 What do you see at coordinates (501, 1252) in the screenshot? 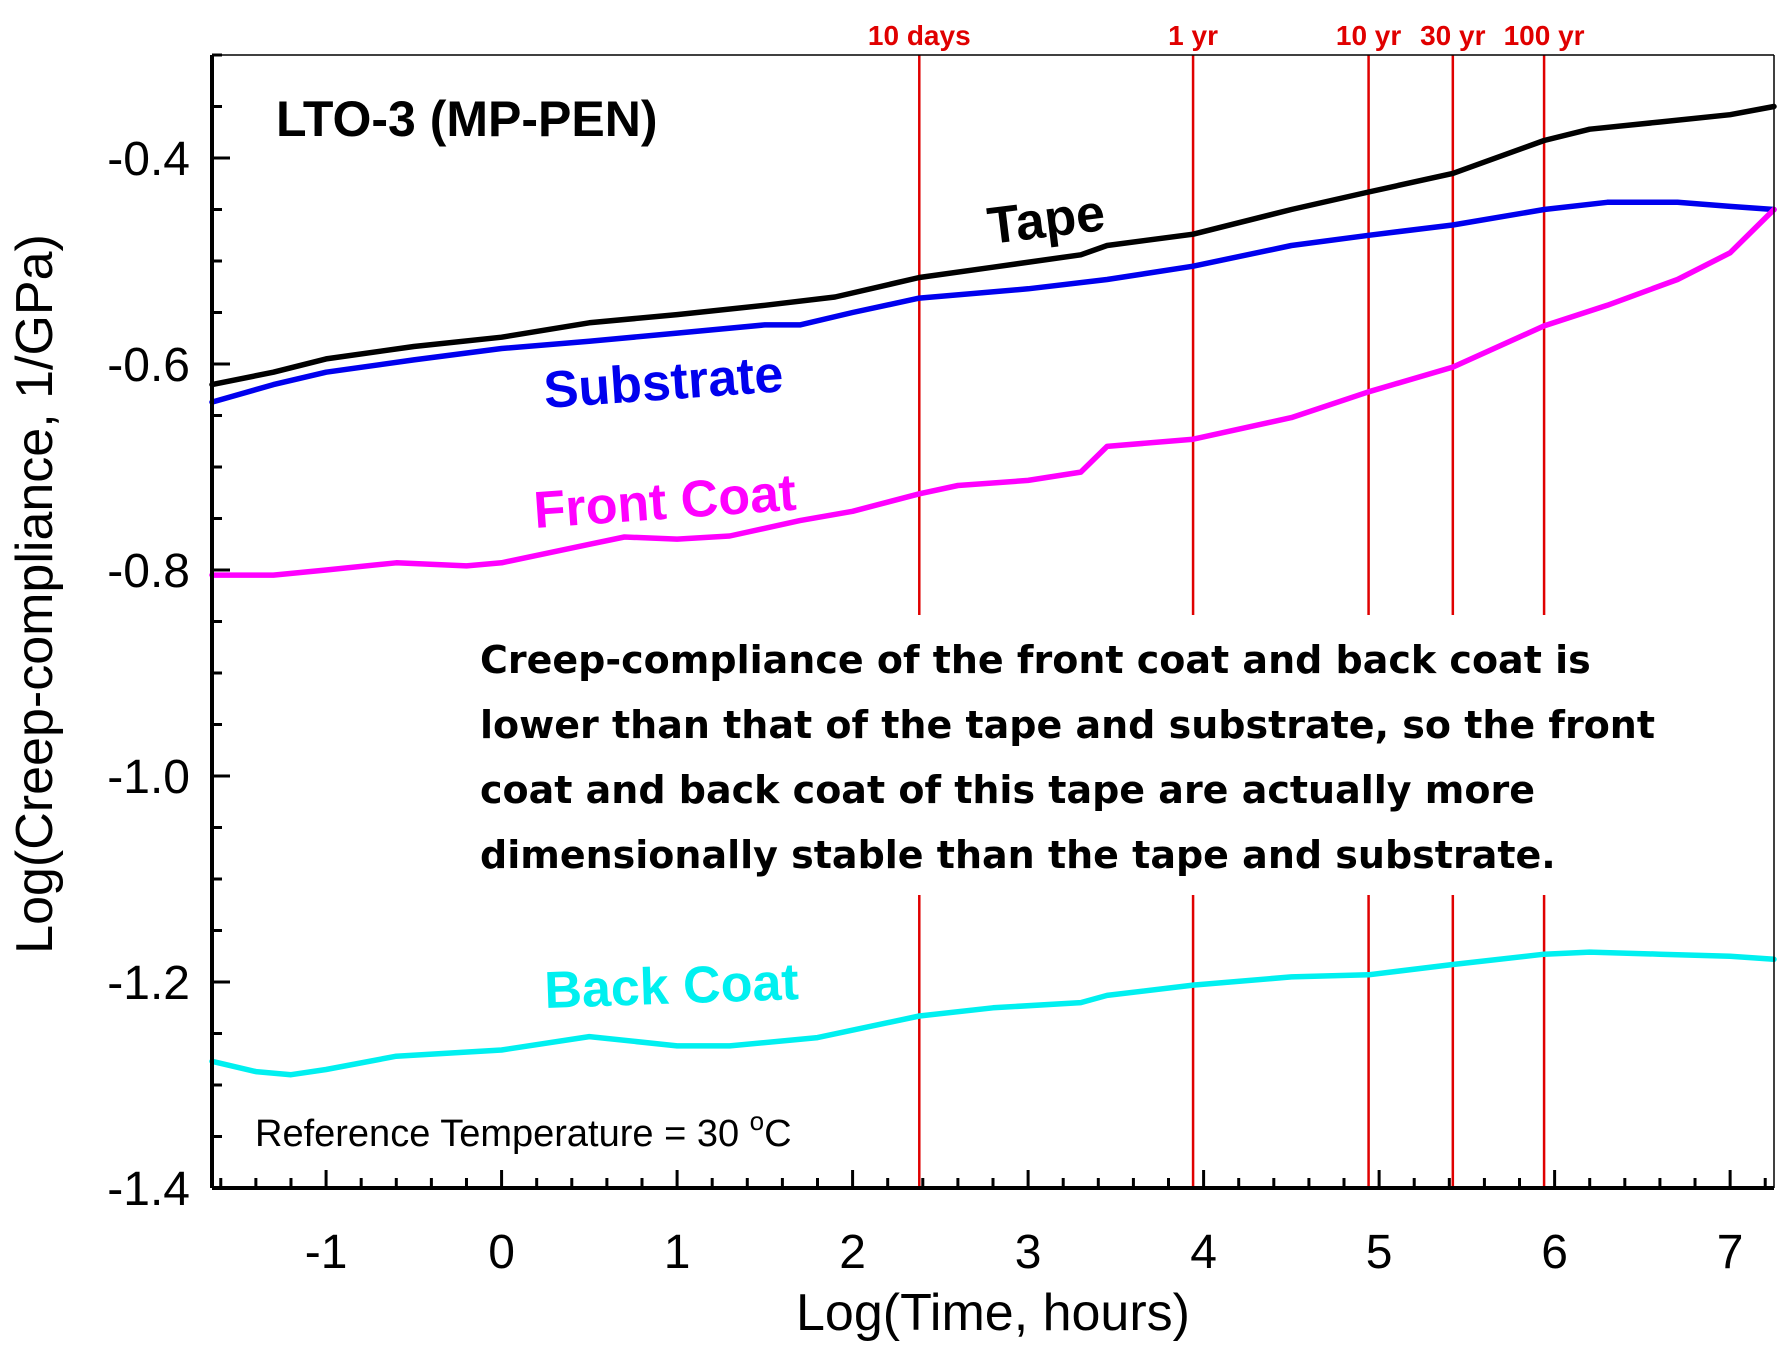
I see `x-tick-label: 0` at bounding box center [501, 1252].